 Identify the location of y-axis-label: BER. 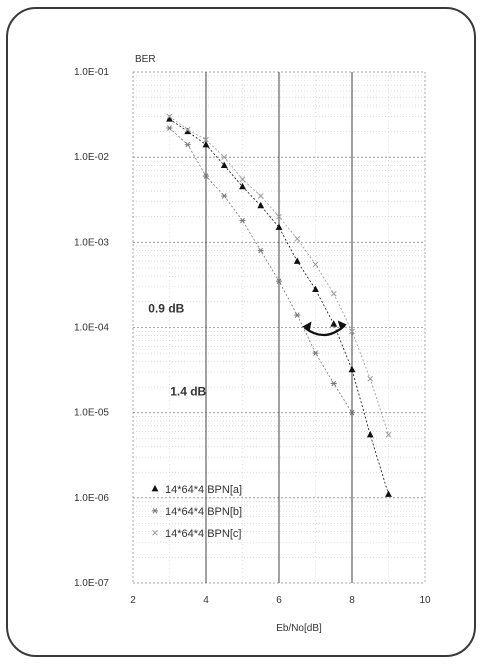
(145, 59).